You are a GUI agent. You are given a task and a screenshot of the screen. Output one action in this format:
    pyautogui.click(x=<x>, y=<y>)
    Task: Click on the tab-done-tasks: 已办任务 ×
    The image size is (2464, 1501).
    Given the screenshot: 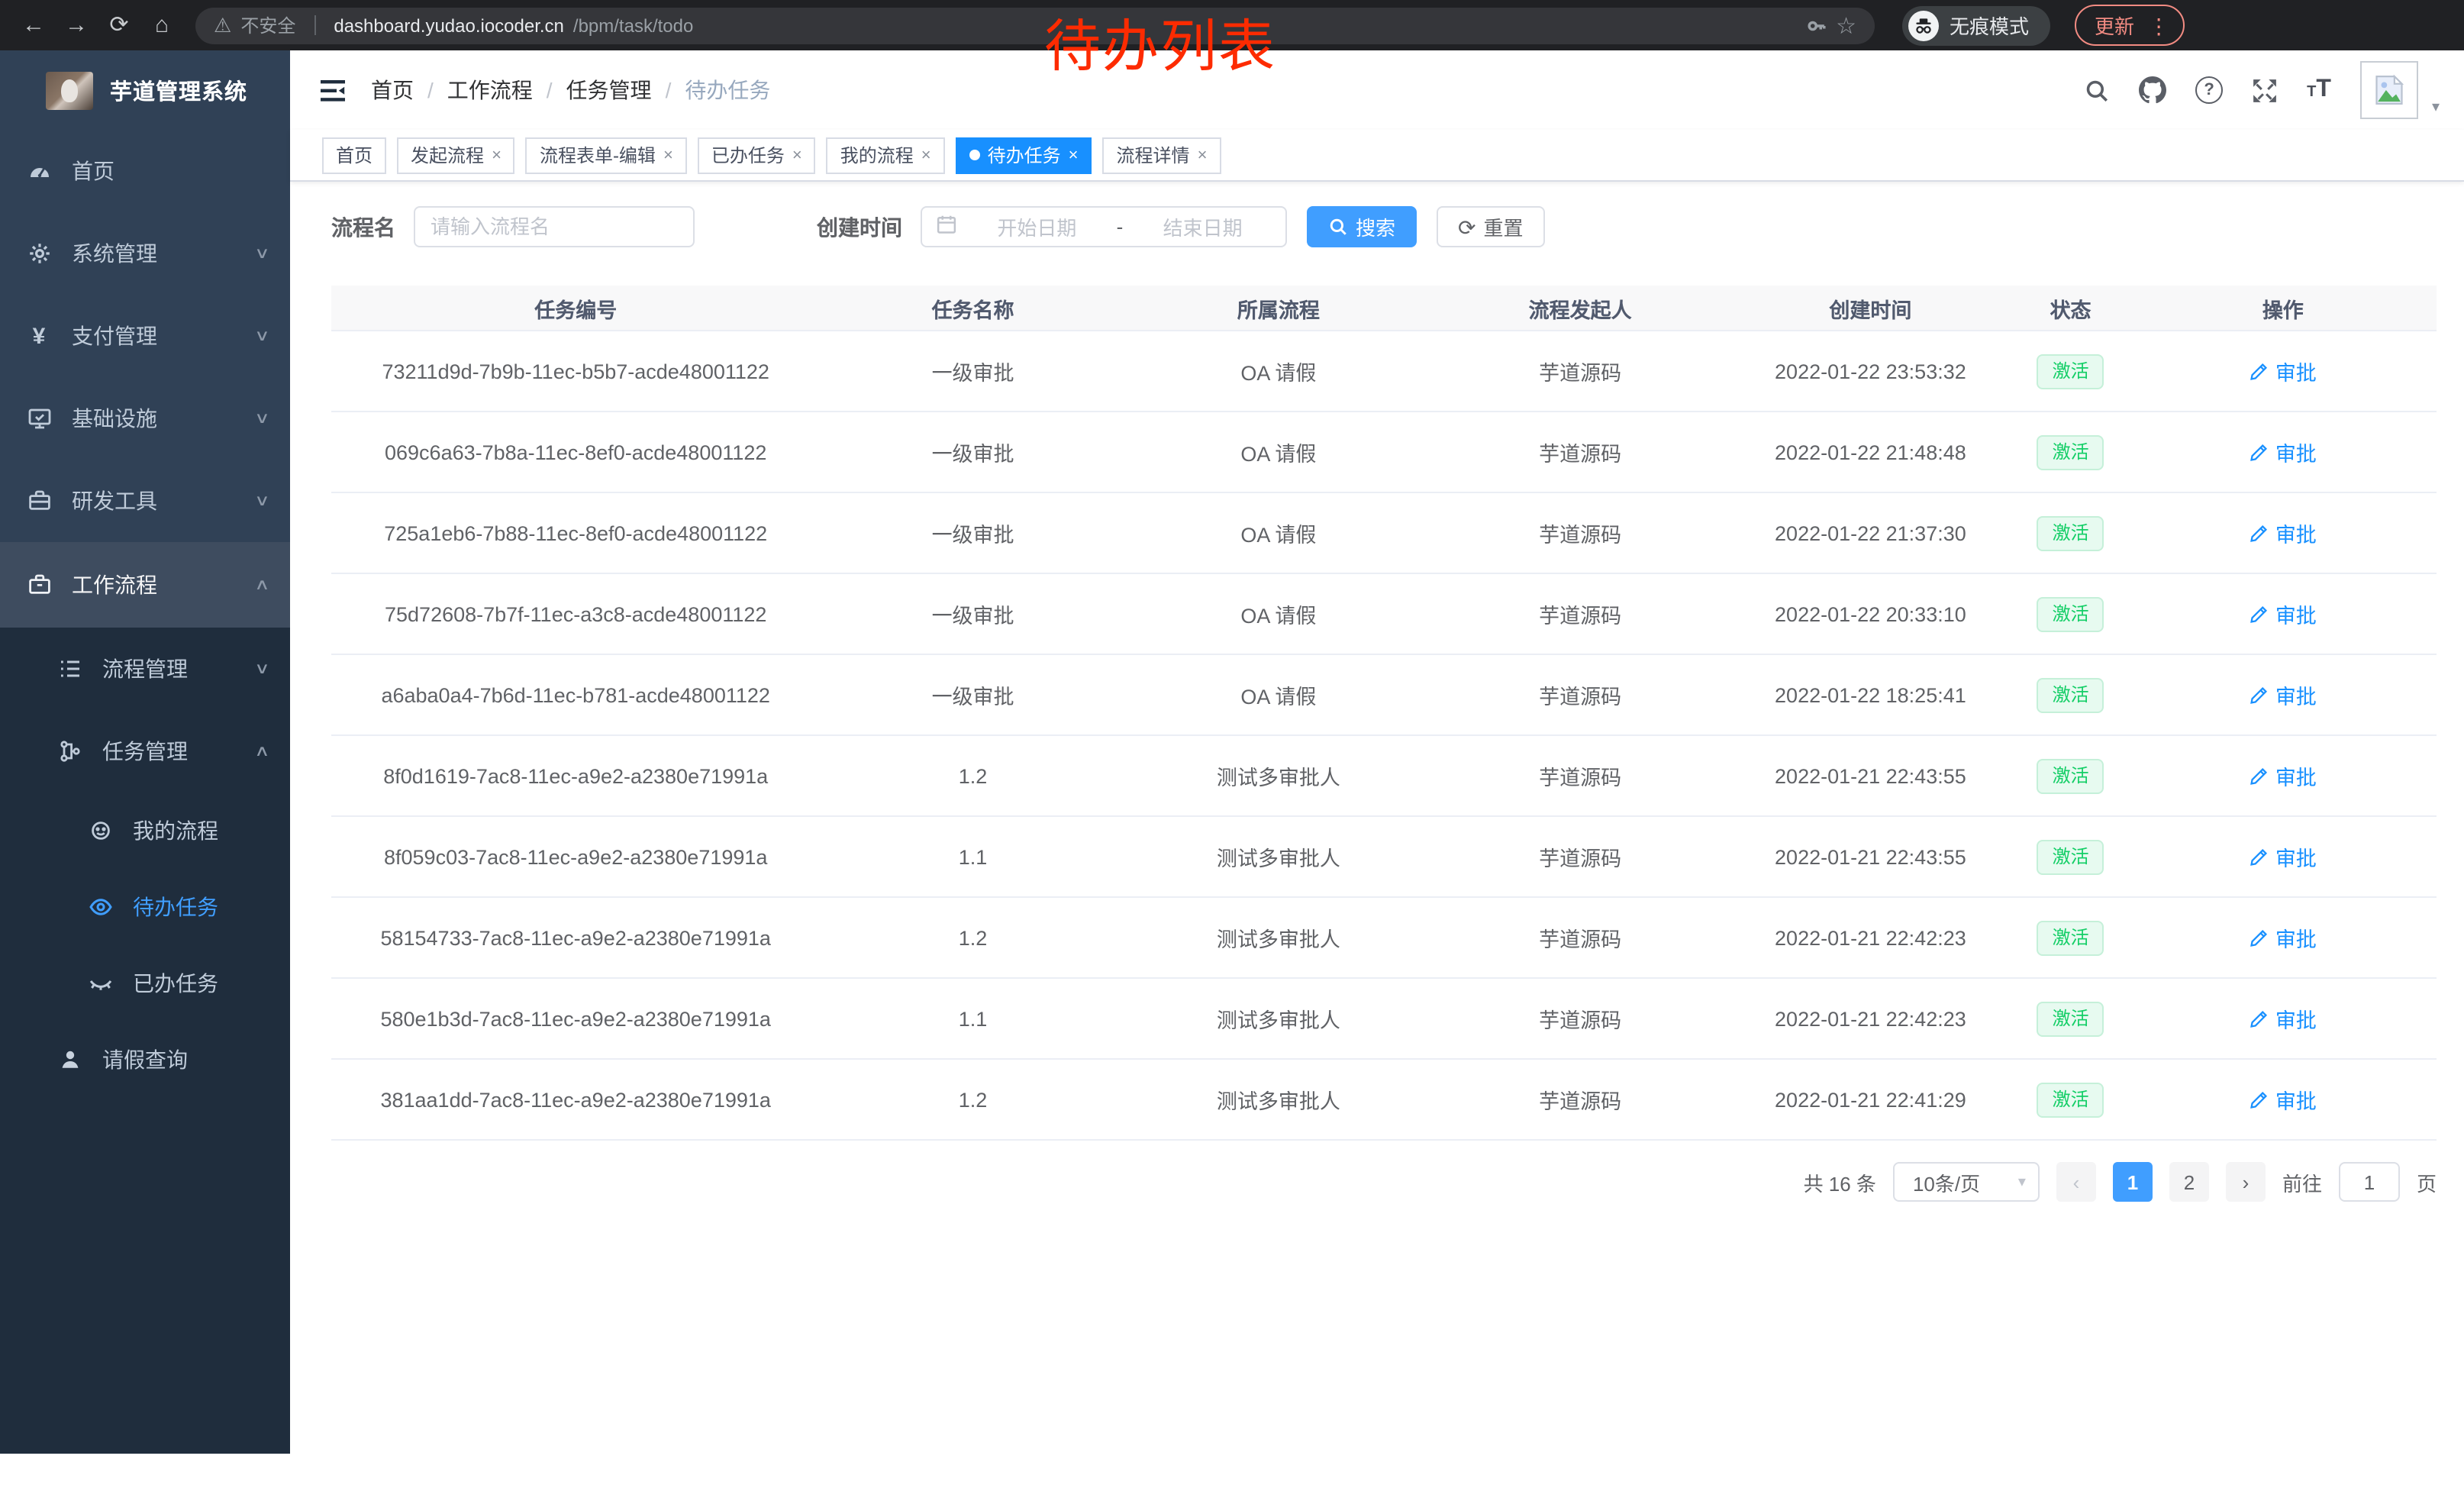 What is the action you would take?
    pyautogui.click(x=757, y=155)
    